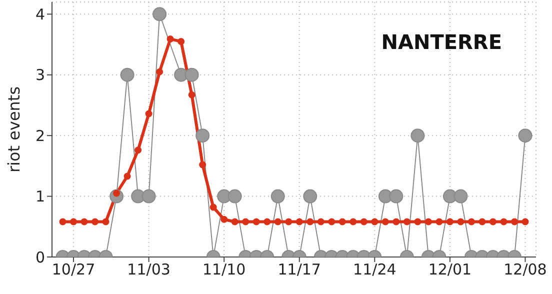  I want to click on y-tick-label: 0, so click(40, 257).